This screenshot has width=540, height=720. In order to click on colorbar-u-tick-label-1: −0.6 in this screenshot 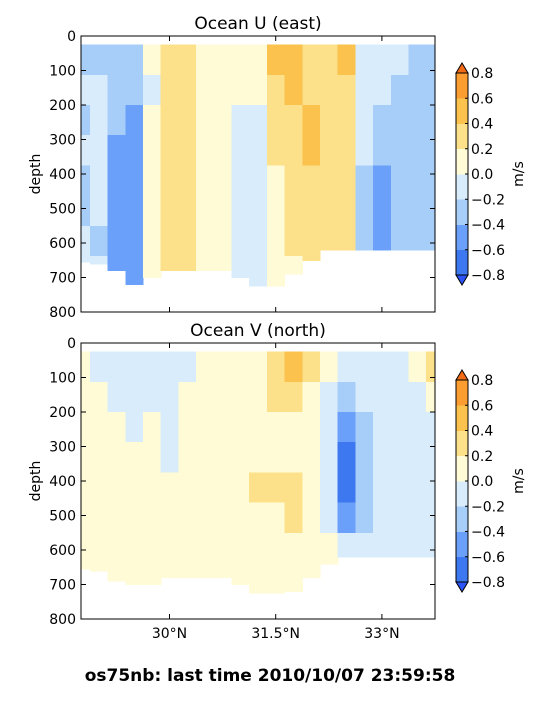, I will do `click(488, 251)`.